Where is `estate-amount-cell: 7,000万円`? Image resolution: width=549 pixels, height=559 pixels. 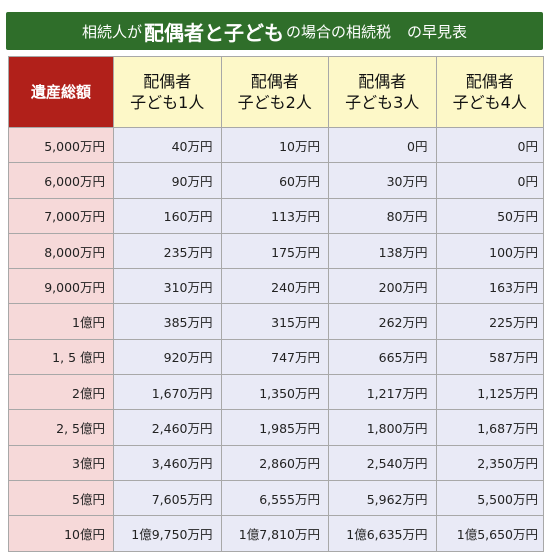 estate-amount-cell: 7,000万円 is located at coordinates (61, 215).